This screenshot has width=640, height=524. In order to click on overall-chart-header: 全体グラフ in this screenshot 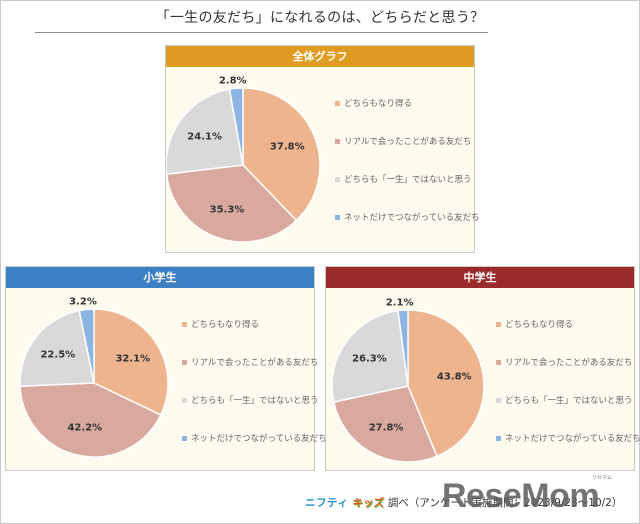, I will do `click(320, 56)`.